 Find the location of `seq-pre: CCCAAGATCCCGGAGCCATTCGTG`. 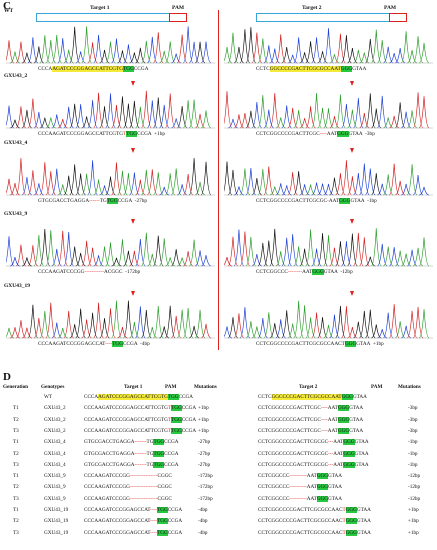

seq-pre: CCCAAGATCCCGGAGCCATTCGTG is located at coordinates (81, 134).